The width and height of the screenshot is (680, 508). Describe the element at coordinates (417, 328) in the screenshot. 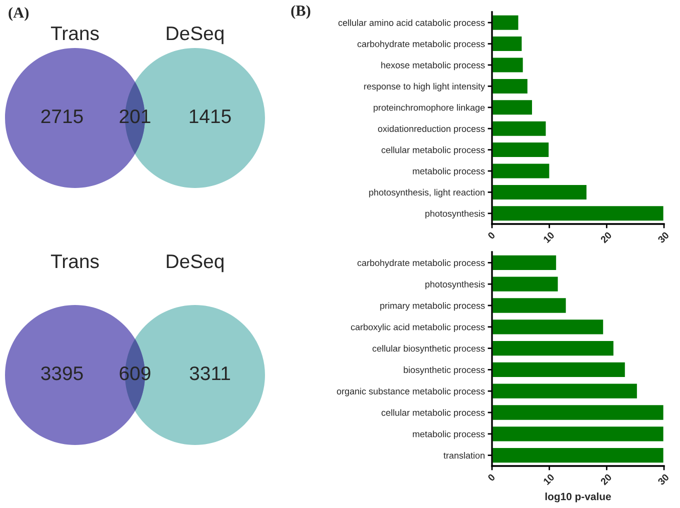

I see `y-tick-label: carboxylic acid metabolic process` at that location.